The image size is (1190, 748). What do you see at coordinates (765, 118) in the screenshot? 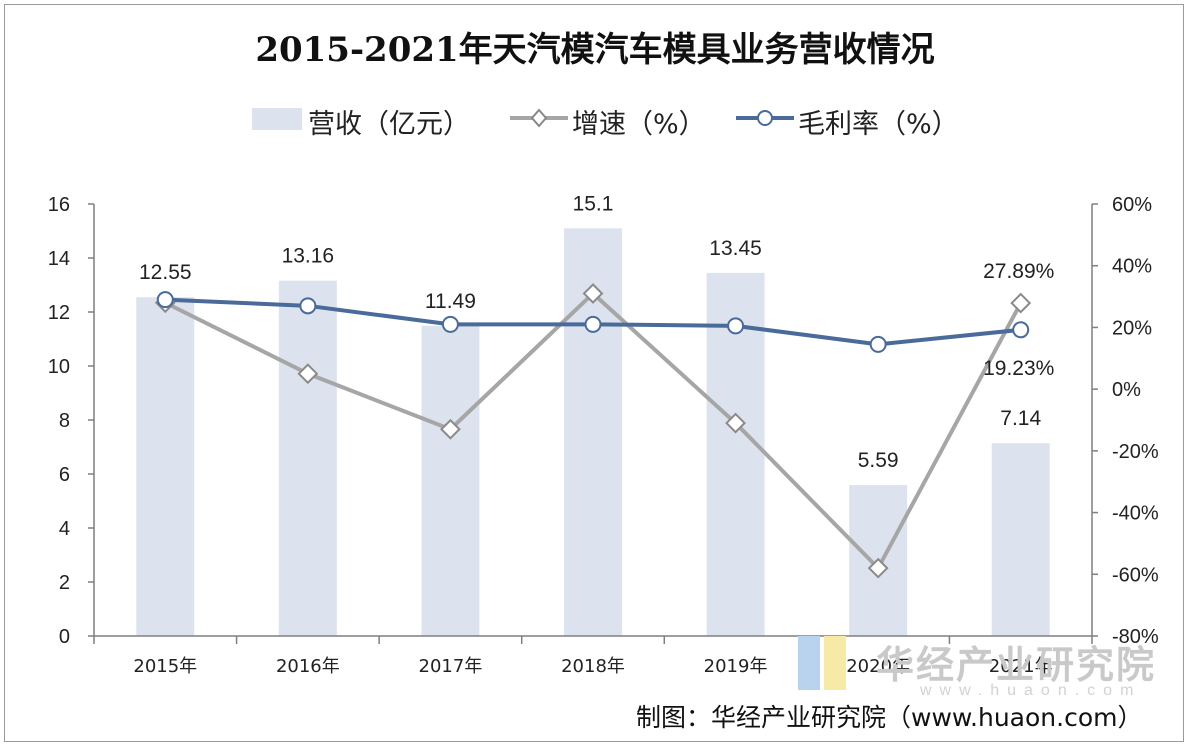
I see `legend-swatch-margin` at bounding box center [765, 118].